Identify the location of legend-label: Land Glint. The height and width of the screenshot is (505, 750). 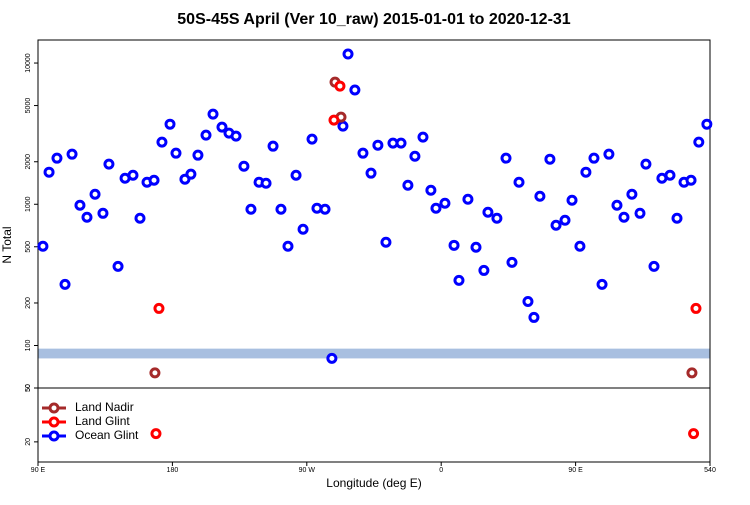
(102, 421).